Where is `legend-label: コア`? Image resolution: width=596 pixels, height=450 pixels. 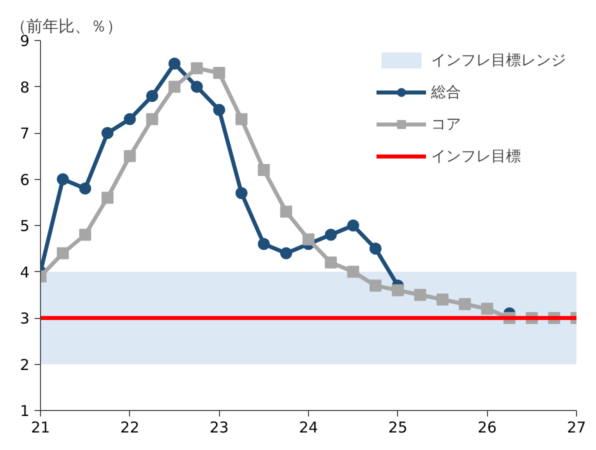 legend-label: コア is located at coordinates (446, 124).